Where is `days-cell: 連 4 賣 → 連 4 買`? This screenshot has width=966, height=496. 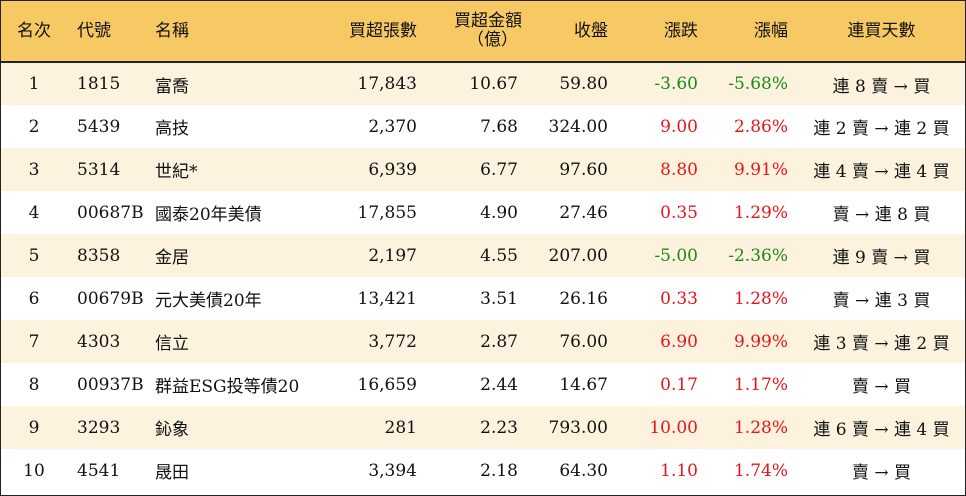 days-cell: 連 4 賣 → 連 4 買 is located at coordinates (881, 172).